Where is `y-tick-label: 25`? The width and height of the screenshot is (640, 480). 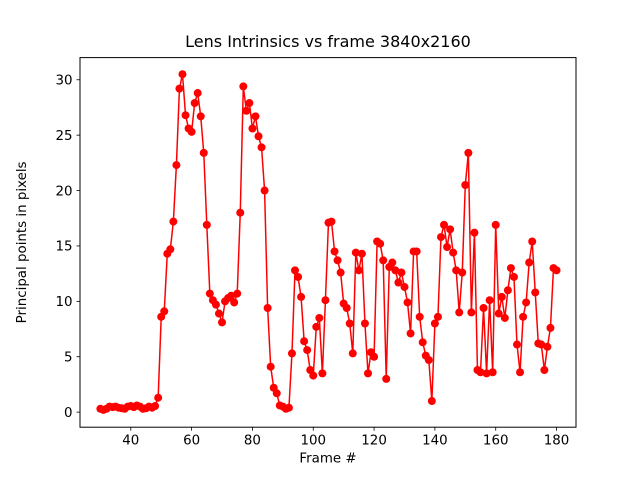 y-tick-label: 25 is located at coordinates (63, 136).